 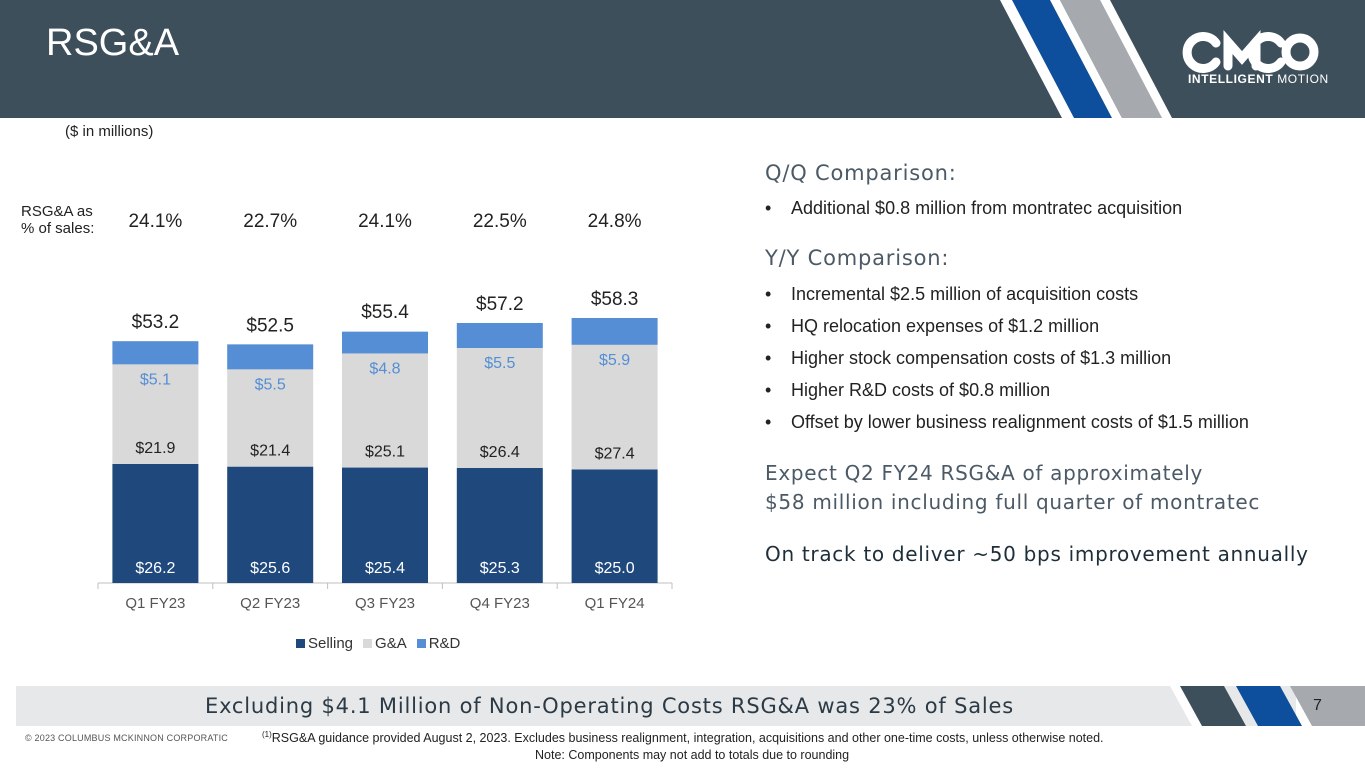 What do you see at coordinates (921, 390) in the screenshot?
I see `bullet-text: Higher R&D costs of $0.8 million` at bounding box center [921, 390].